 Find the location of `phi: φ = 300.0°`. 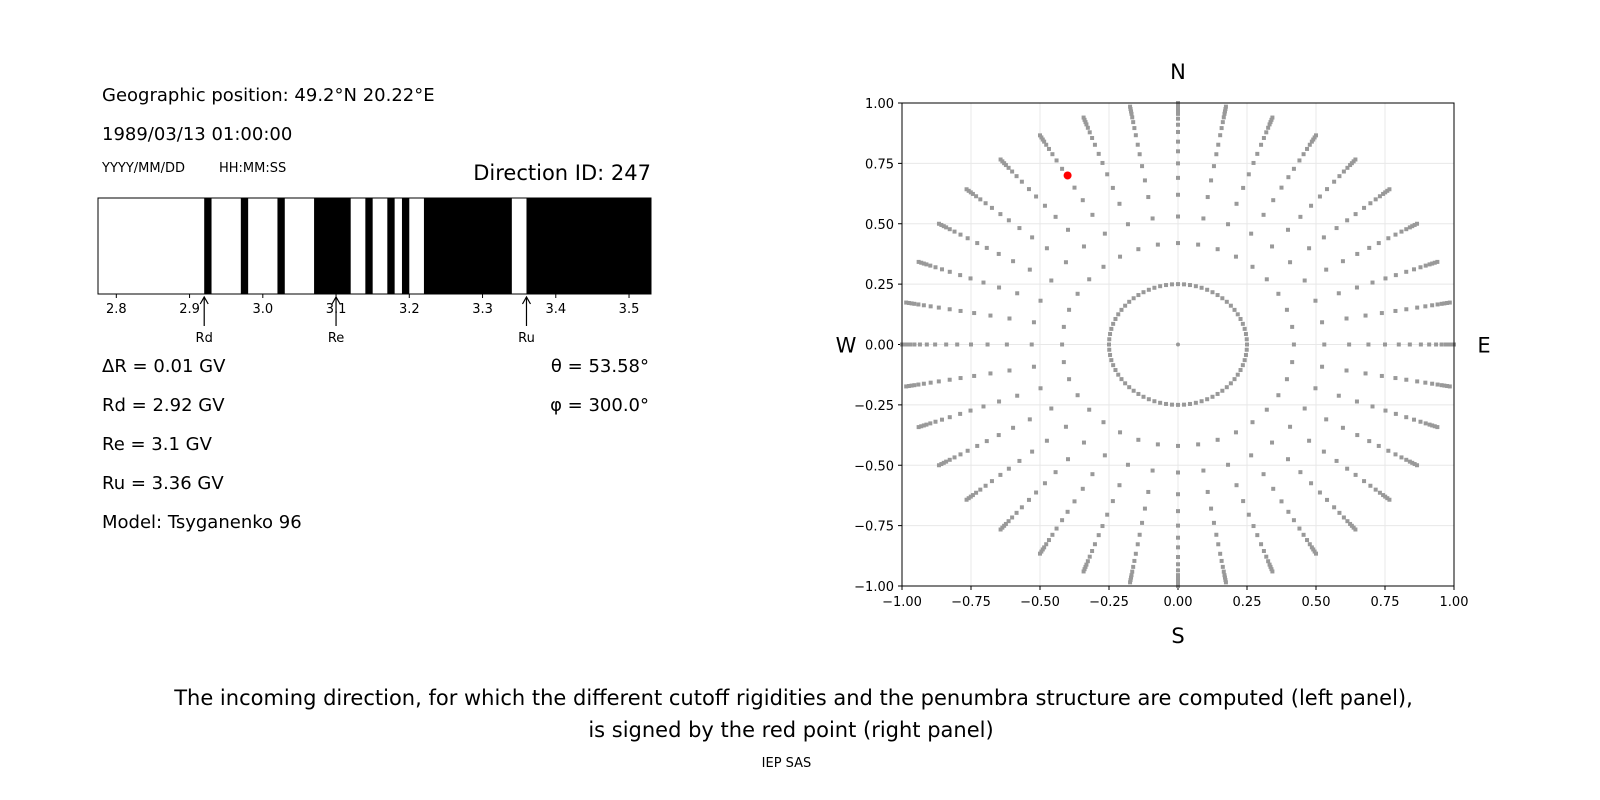

phi: φ = 300.0° is located at coordinates (599, 405).